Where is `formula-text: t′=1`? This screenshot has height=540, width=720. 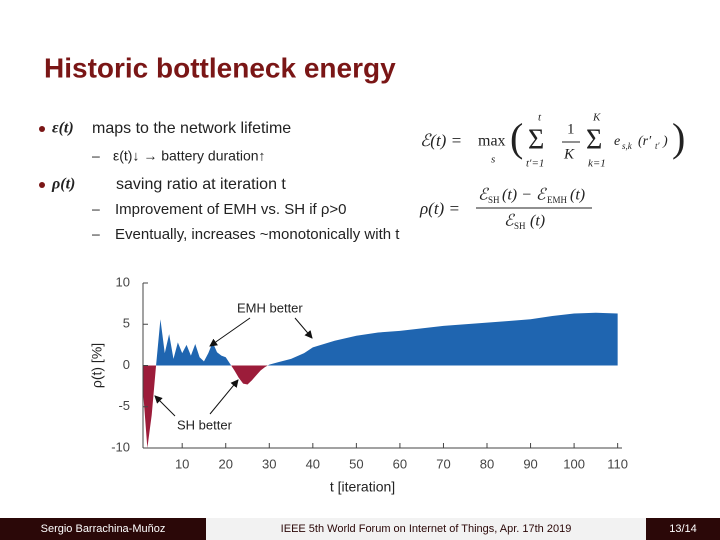
formula-text: t′=1 is located at coordinates (535, 164).